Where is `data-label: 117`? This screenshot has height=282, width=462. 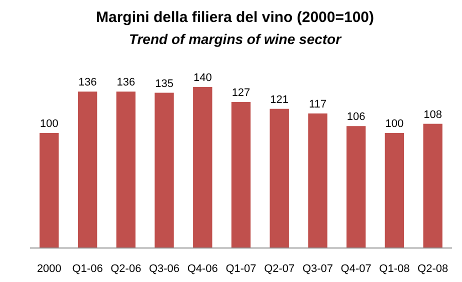 data-label: 117 is located at coordinates (317, 104).